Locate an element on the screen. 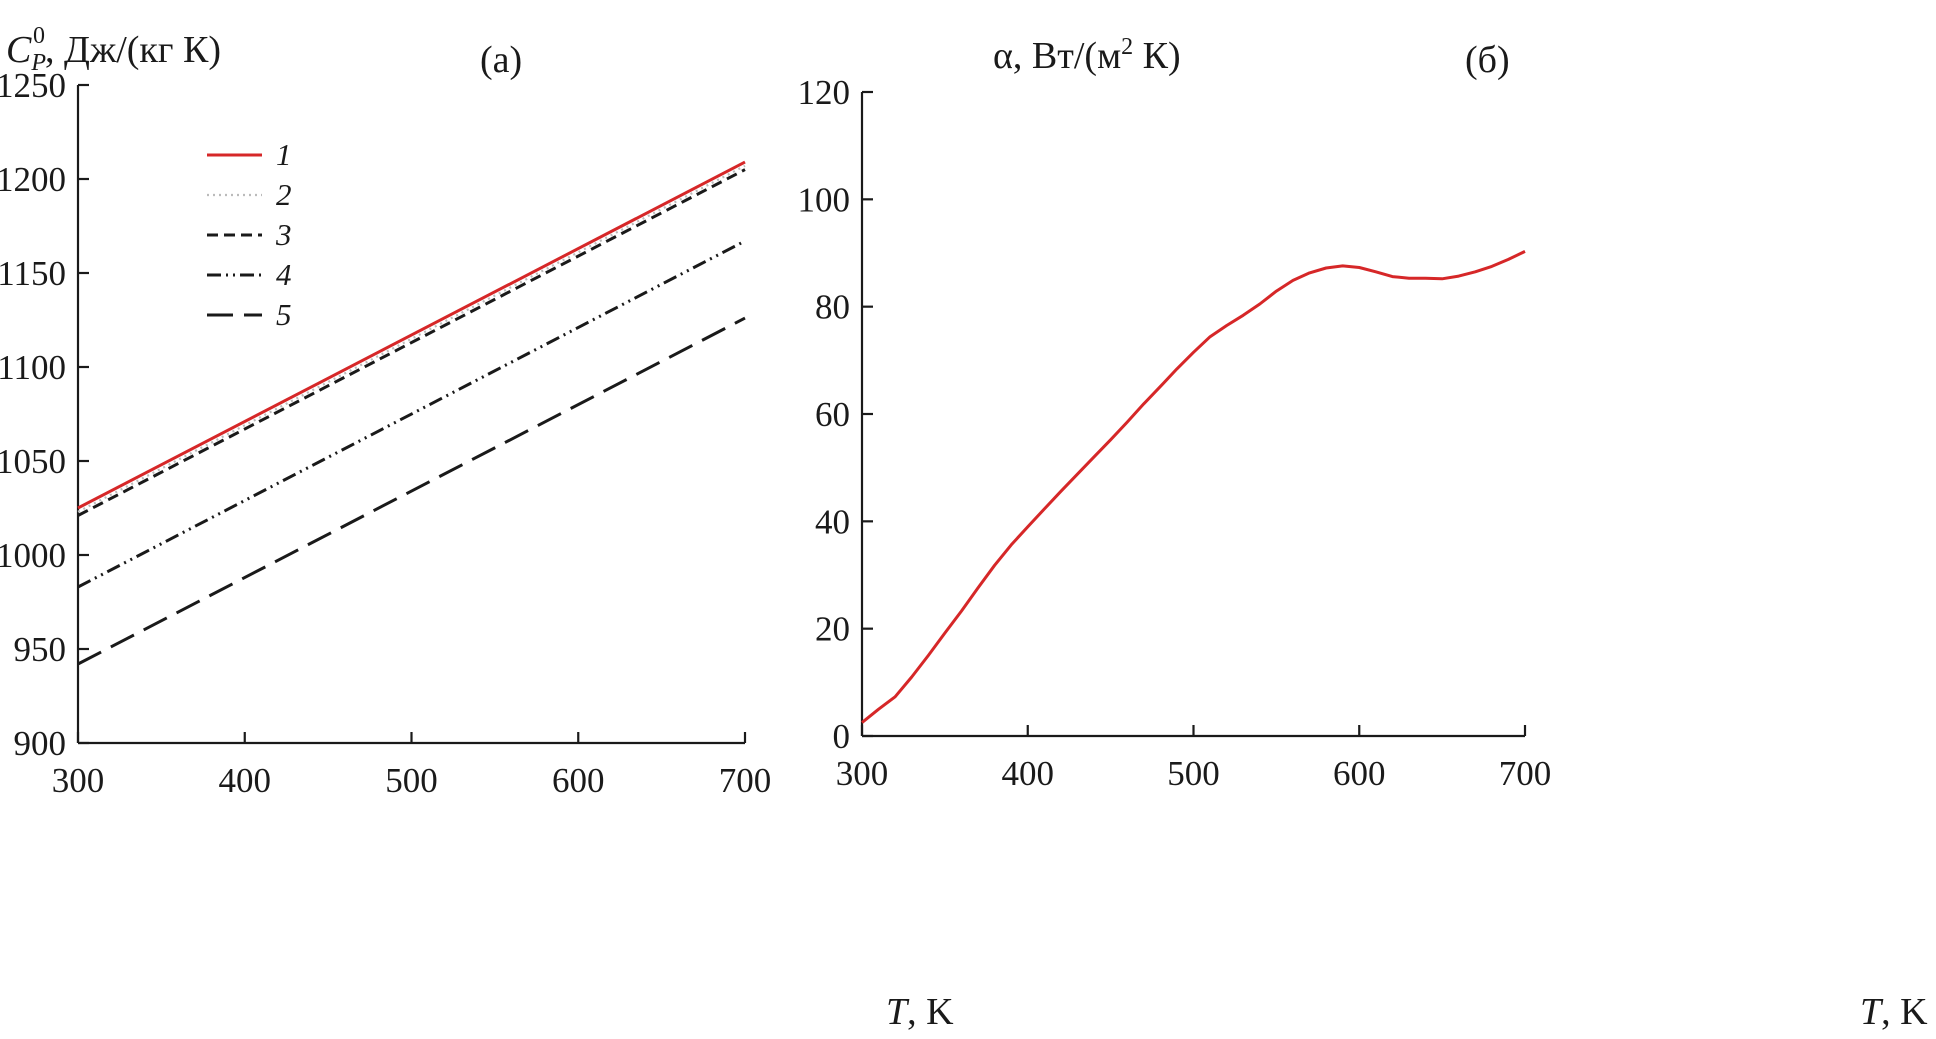  b-x-tick-label: 700 is located at coordinates (1525, 773).